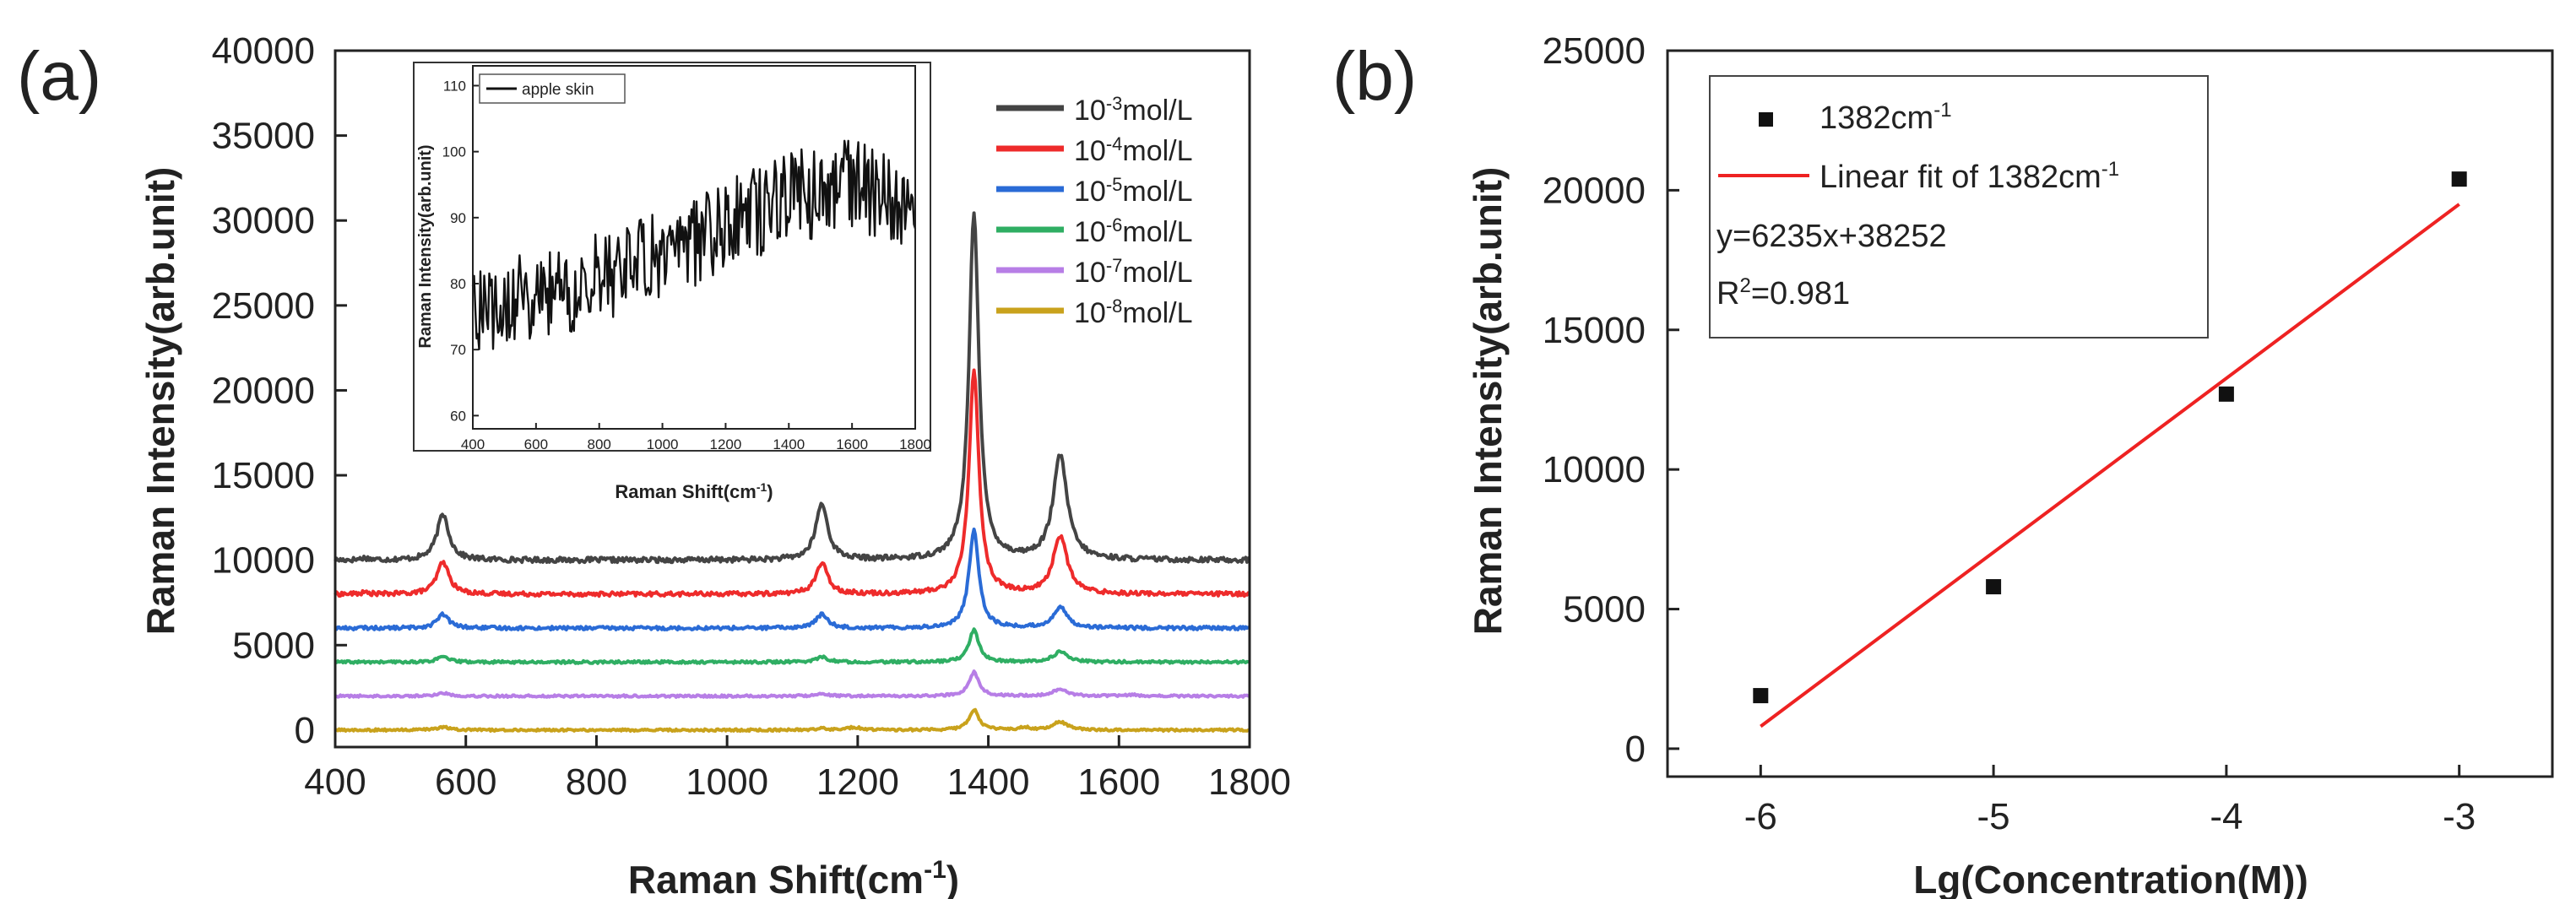 Image resolution: width=2576 pixels, height=899 pixels. What do you see at coordinates (536, 444) in the screenshot?
I see `inset-x-tick-label: 600` at bounding box center [536, 444].